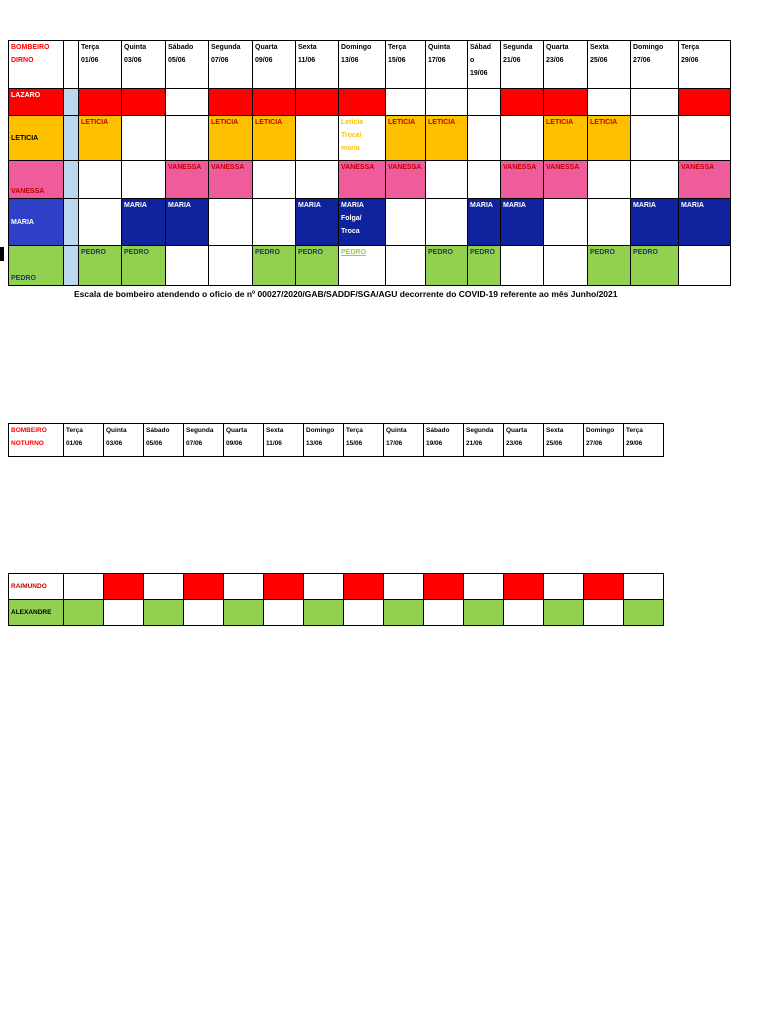  I want to click on row-name-cell: RAIMUNDO, so click(36, 586).